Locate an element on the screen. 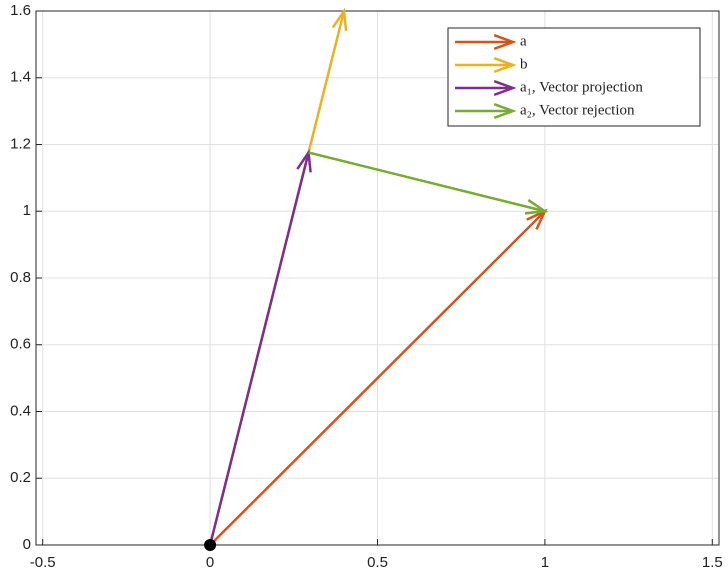 The width and height of the screenshot is (728, 574). y-tick-label: 0.2 is located at coordinates (20, 477).